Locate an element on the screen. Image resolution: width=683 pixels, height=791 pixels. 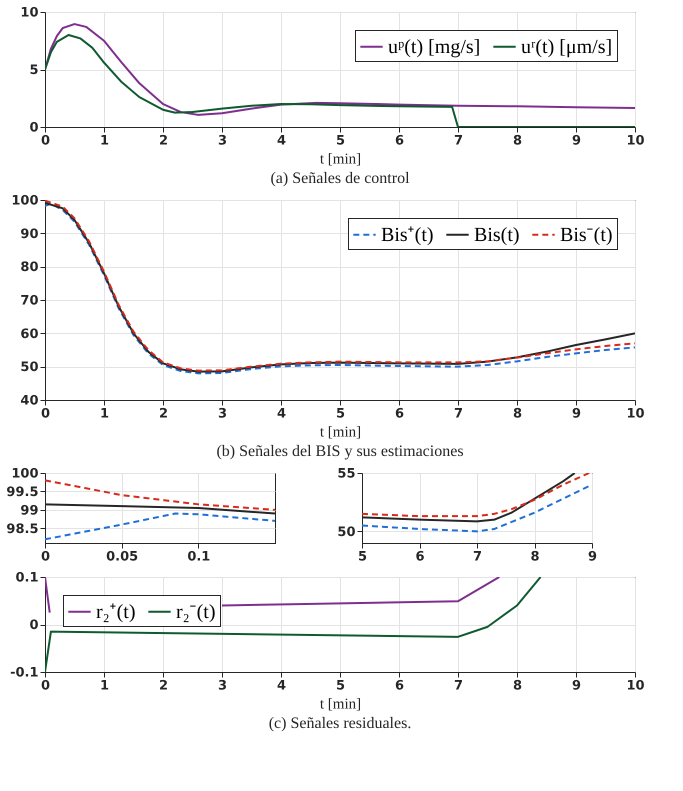
y-tick-label: 99 is located at coordinates (29, 510).